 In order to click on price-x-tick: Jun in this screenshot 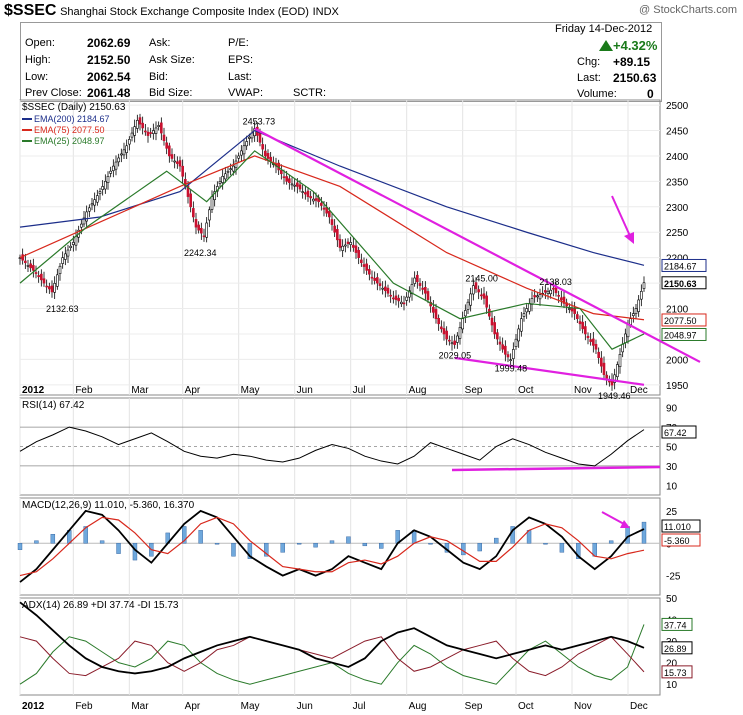, I will do `click(305, 390)`.